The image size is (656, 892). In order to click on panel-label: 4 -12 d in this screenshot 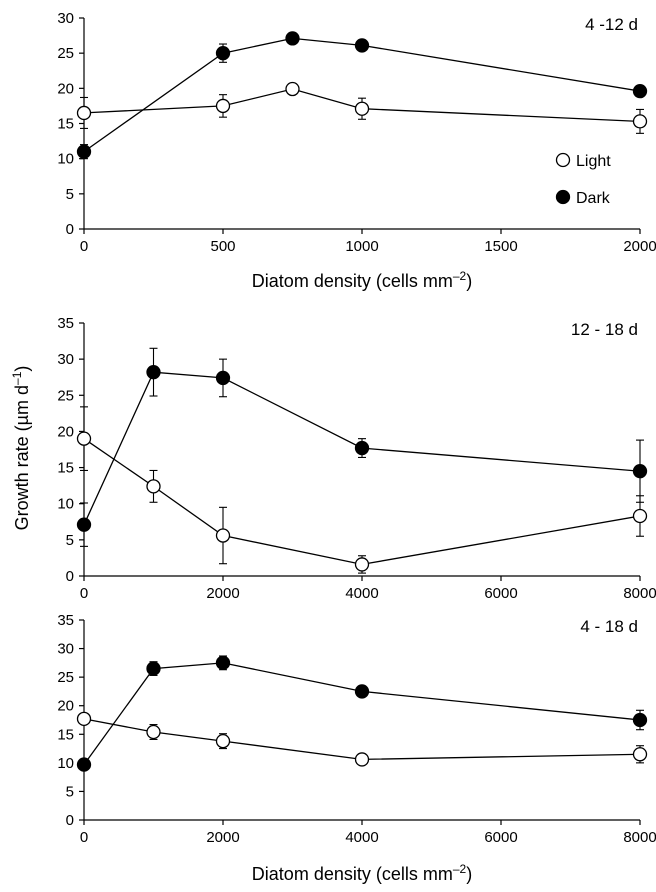, I will do `click(611, 24)`.